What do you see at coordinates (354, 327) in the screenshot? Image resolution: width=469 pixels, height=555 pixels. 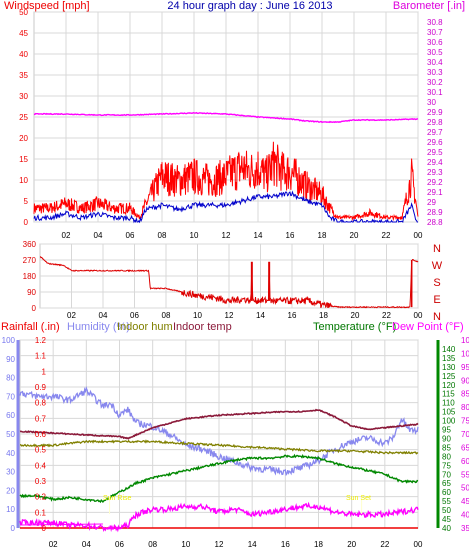 I see `temperature-legend-label: Temperature (°F)` at bounding box center [354, 327].